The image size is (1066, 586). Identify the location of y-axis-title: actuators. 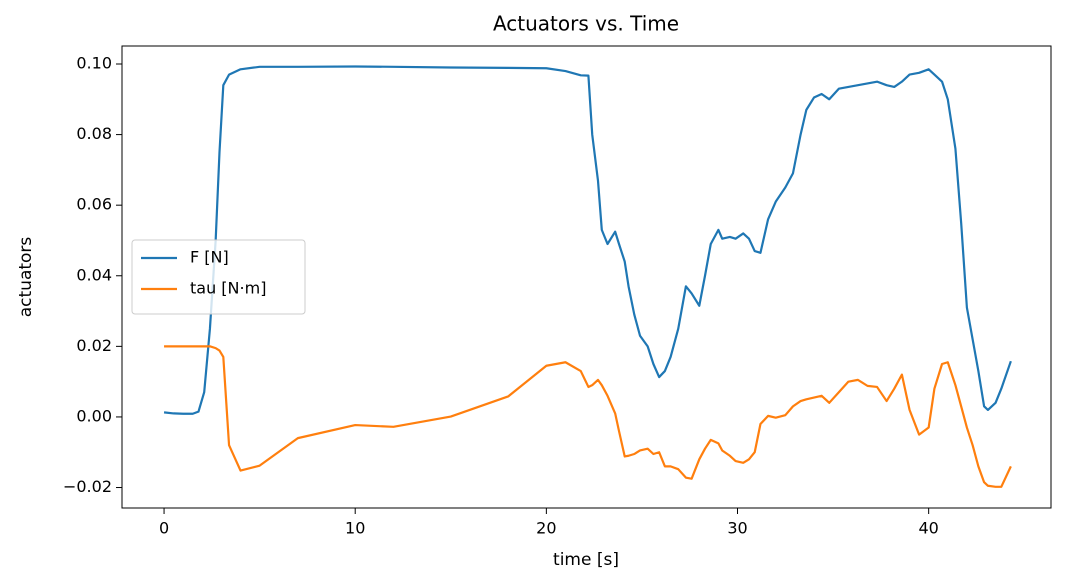
(26, 277).